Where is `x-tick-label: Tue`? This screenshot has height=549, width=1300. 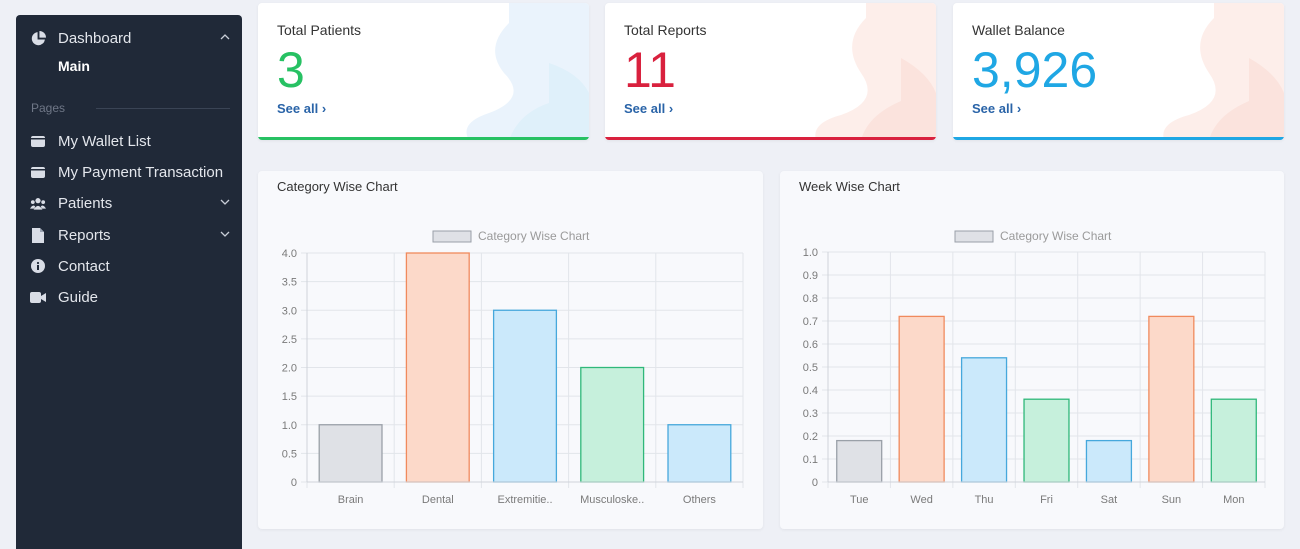 x-tick-label: Tue is located at coordinates (859, 500).